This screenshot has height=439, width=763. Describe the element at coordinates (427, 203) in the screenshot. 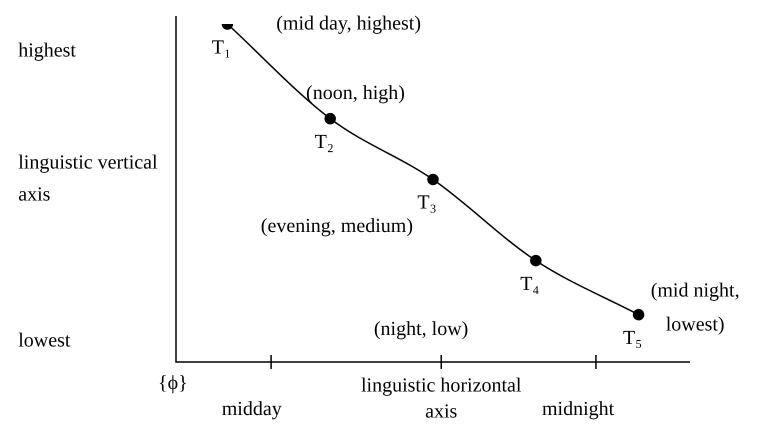

I see `annotation: T₃` at that location.